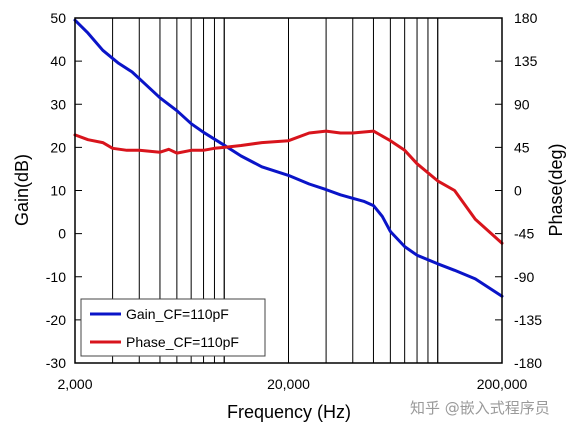  What do you see at coordinates (524, 234) in the screenshot?
I see `right-tick-label: -45` at bounding box center [524, 234].